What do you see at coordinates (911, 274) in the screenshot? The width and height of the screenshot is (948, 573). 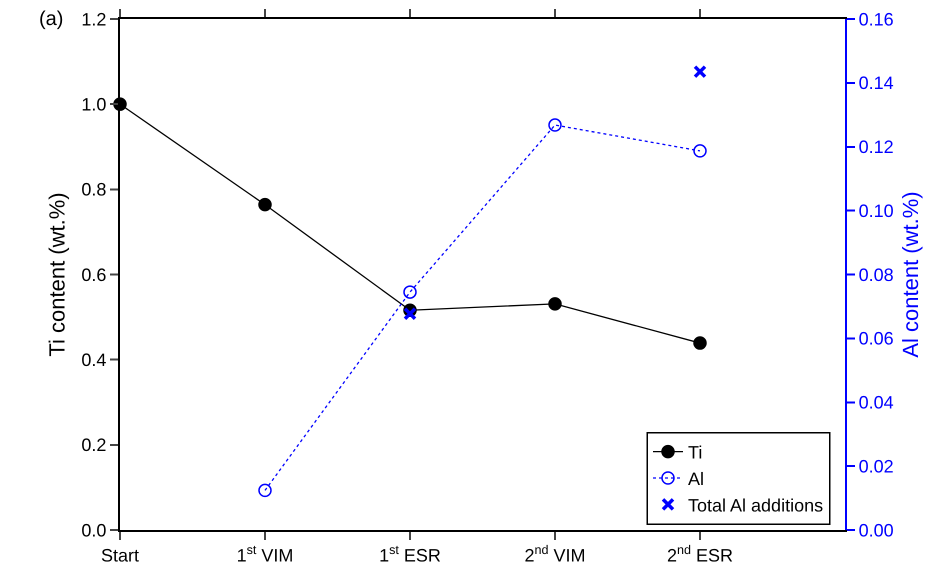 I see `y2-axis-title: Al content (wt.%)` at bounding box center [911, 274].